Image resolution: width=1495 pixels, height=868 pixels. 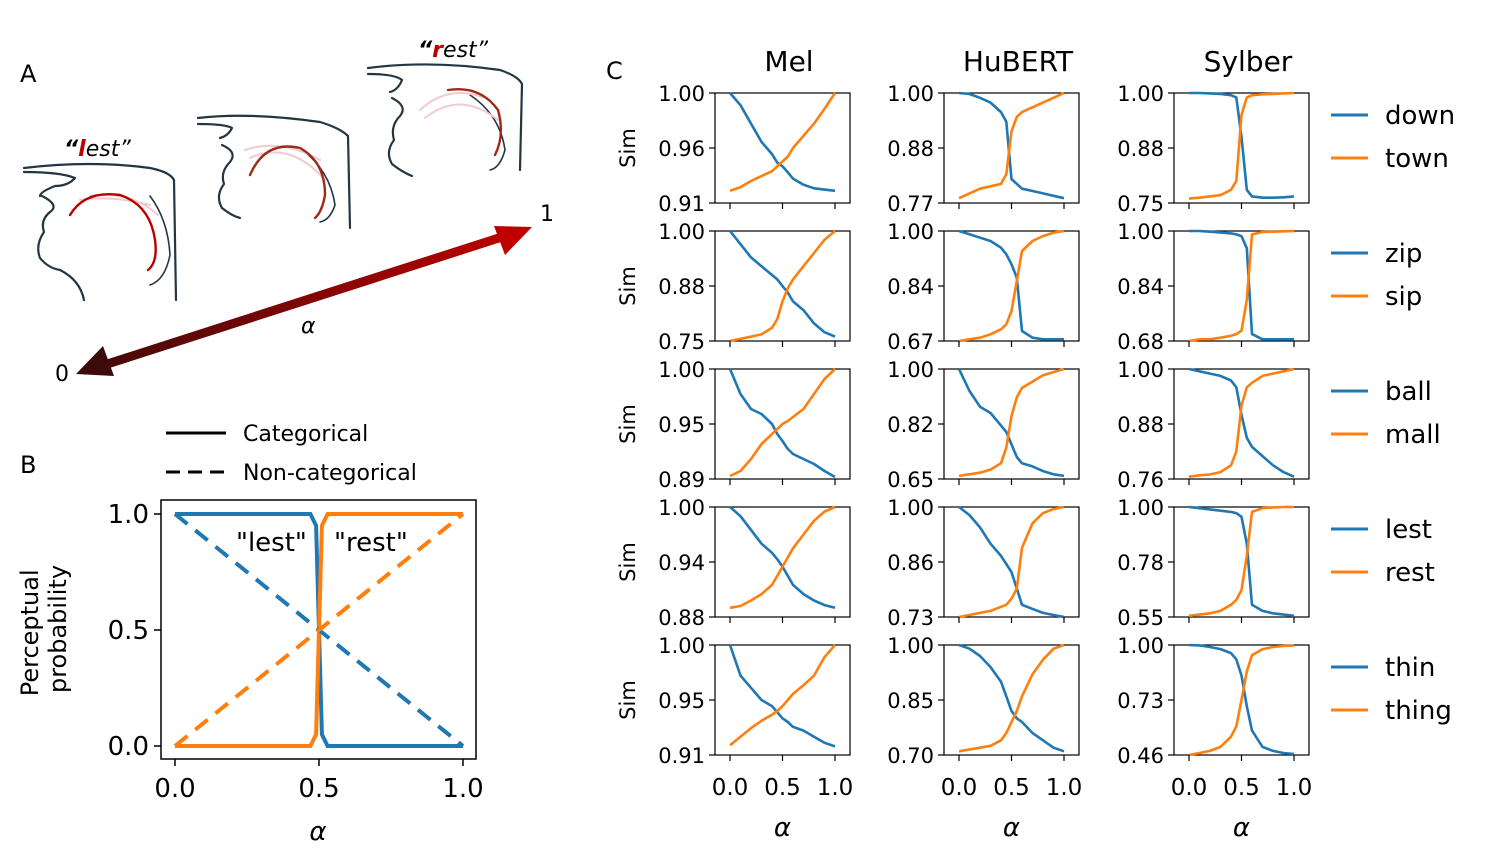 What do you see at coordinates (174, 789) in the screenshot?
I see `panel-b-xtick-label: 0.0` at bounding box center [174, 789].